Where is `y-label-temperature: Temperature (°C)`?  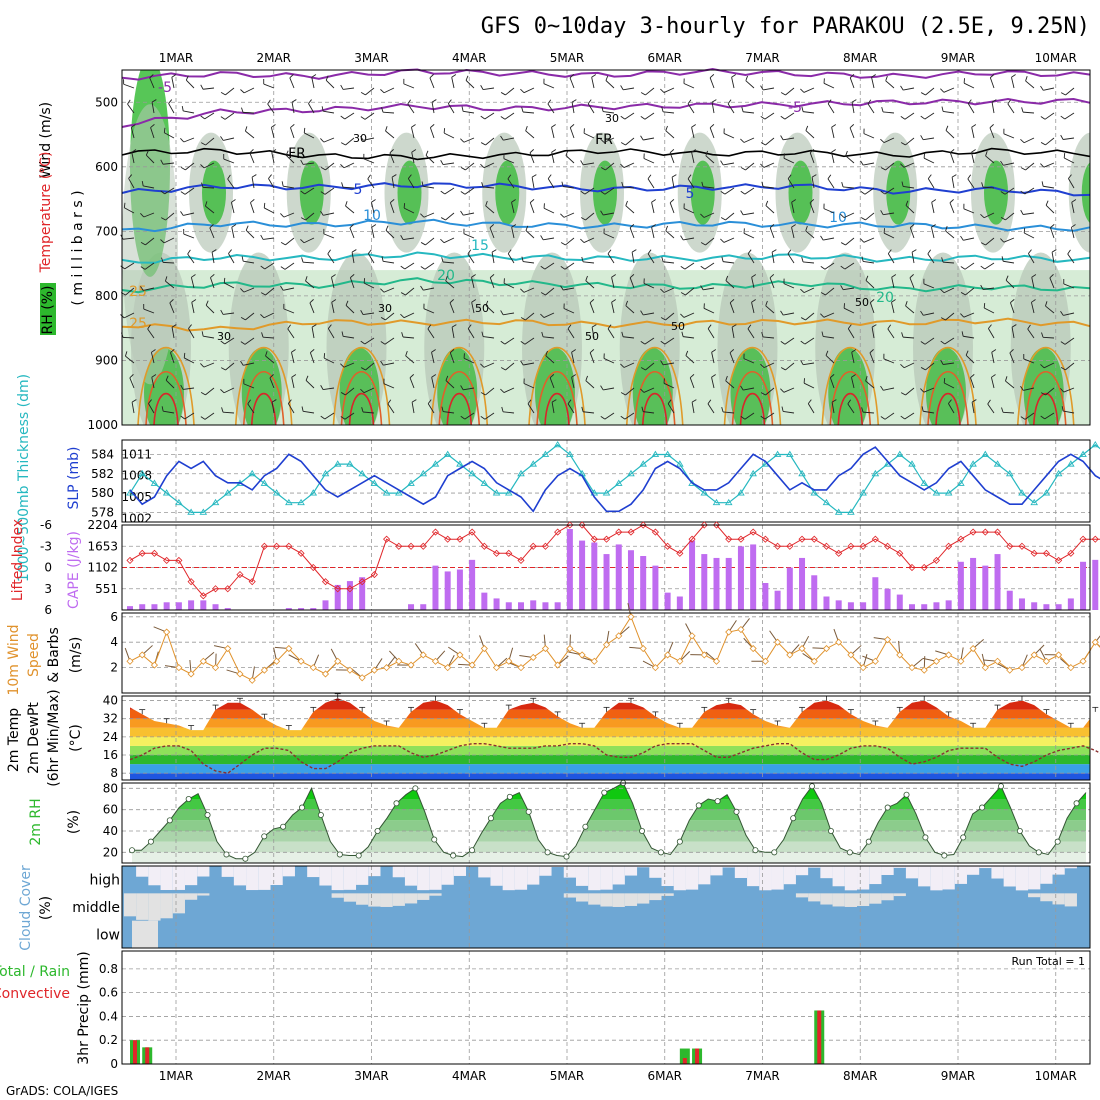
y-label-temperature: Temperature (°C) is located at coordinates (46, 213).